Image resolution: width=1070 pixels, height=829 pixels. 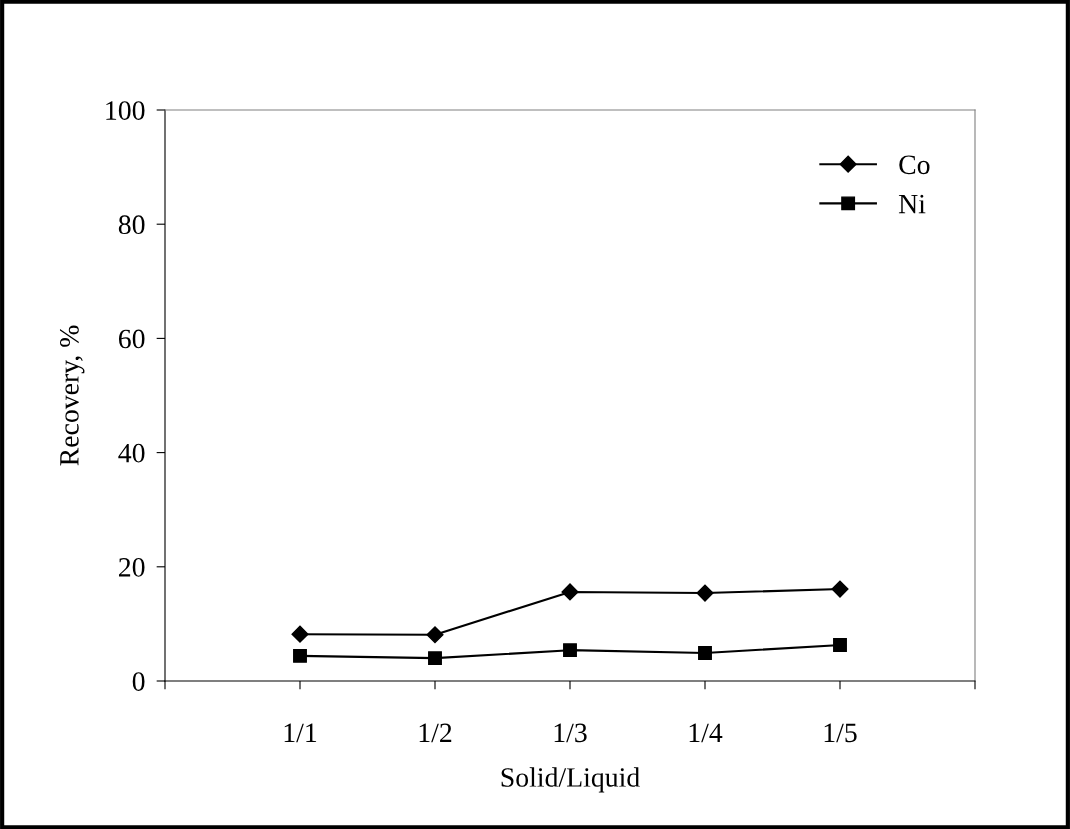 I want to click on legend-label: Co, so click(x=914, y=165).